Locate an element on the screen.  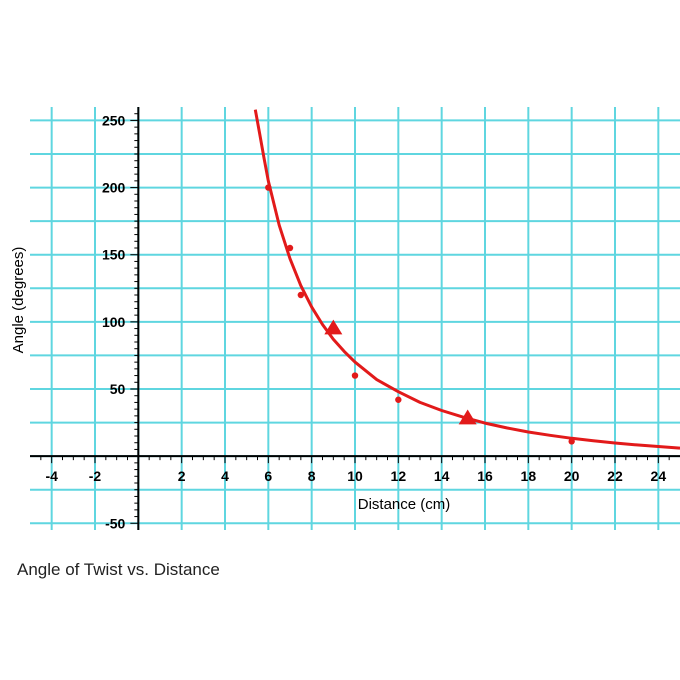
x-tick-label: 18 is located at coordinates (529, 476).